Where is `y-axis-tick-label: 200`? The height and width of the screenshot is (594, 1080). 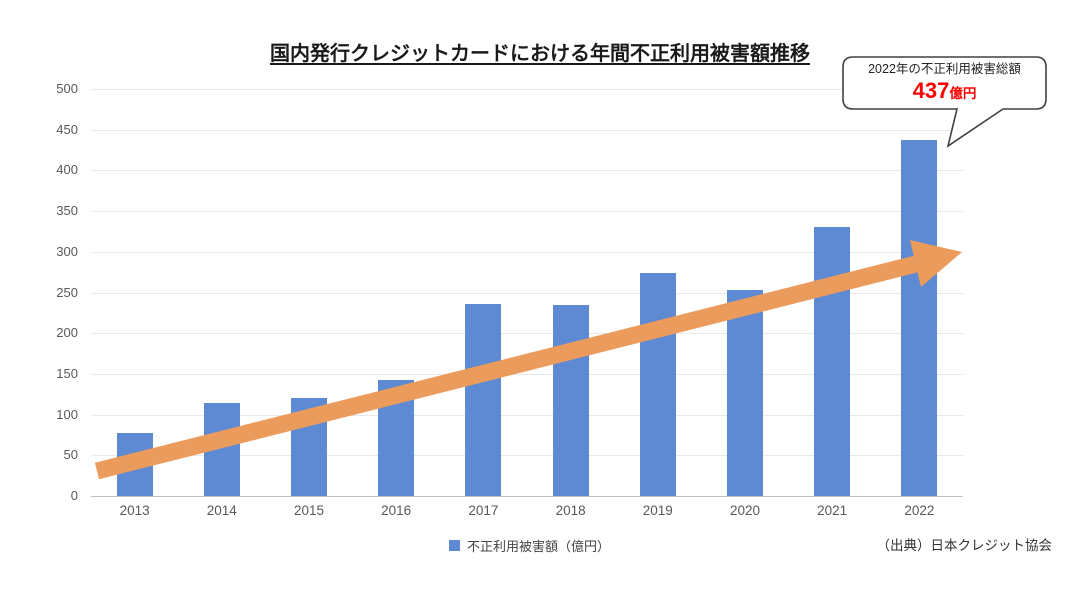 y-axis-tick-label: 200 is located at coordinates (67, 333).